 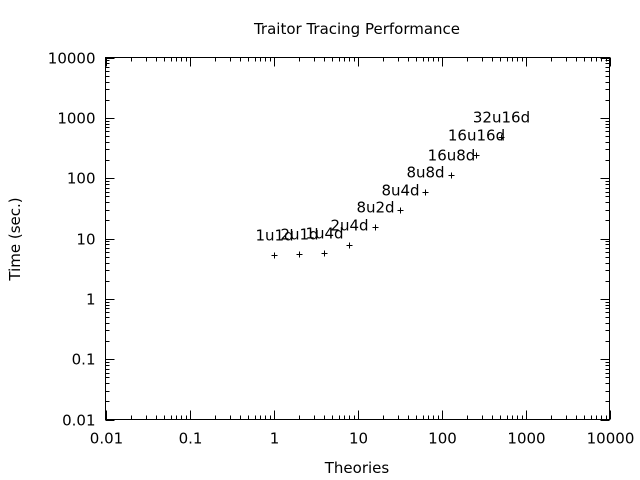 I want to click on data-point-label: 1u4d, so click(x=324, y=234).